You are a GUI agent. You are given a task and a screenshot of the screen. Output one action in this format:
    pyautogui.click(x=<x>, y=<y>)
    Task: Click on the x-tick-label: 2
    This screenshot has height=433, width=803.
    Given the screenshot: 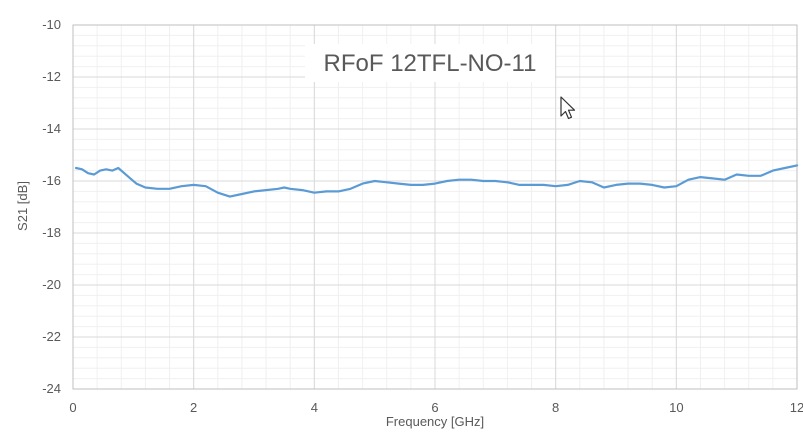 What is the action you would take?
    pyautogui.click(x=193, y=407)
    